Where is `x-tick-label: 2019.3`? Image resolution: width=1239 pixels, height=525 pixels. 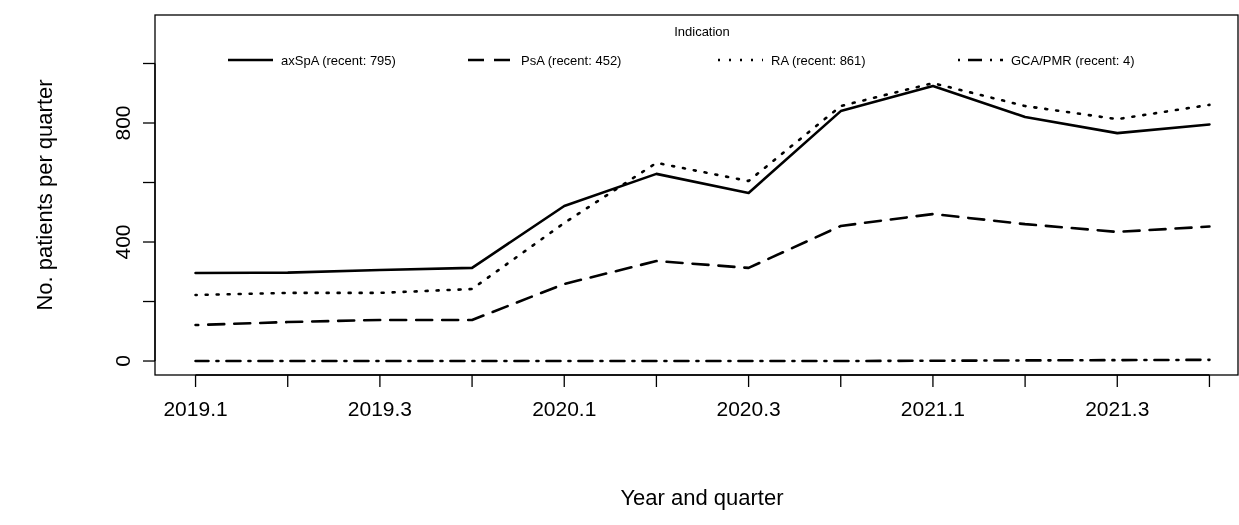
x-tick-label: 2019.3 is located at coordinates (380, 408).